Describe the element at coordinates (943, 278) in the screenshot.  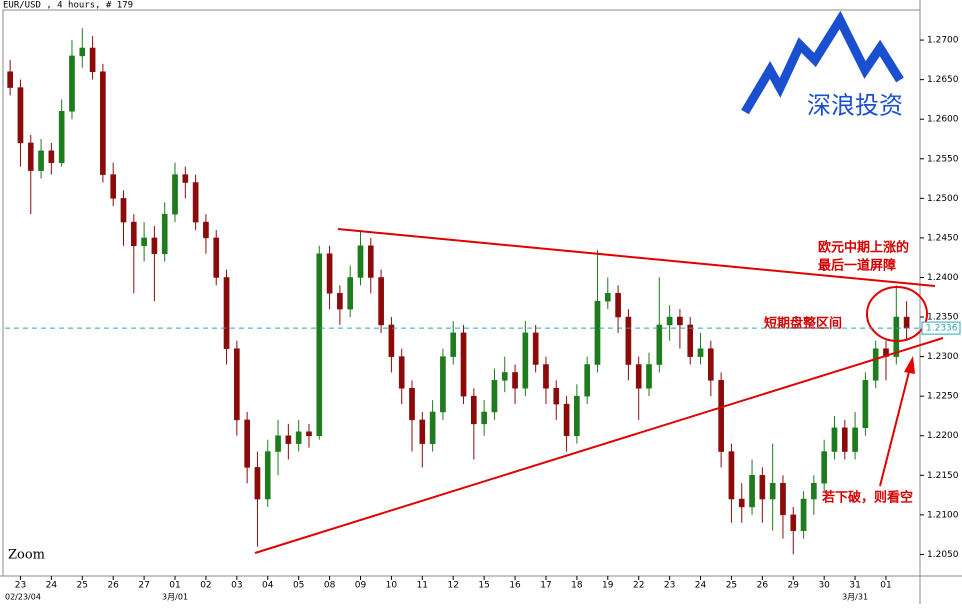
I see `y-tick-label: 1.2400` at that location.